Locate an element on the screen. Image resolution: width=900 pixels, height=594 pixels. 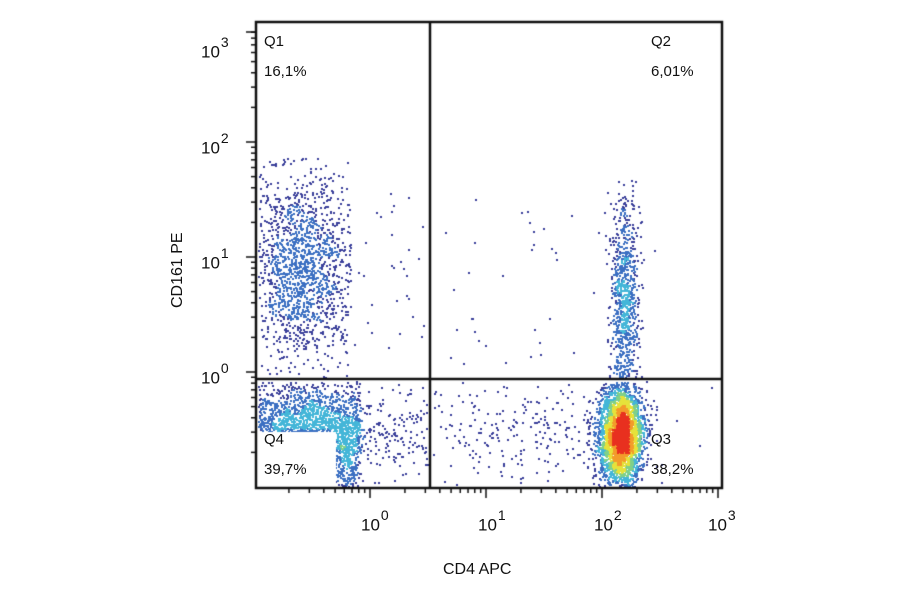
y-tick-10-2: 10² is located at coordinates (215, 144).